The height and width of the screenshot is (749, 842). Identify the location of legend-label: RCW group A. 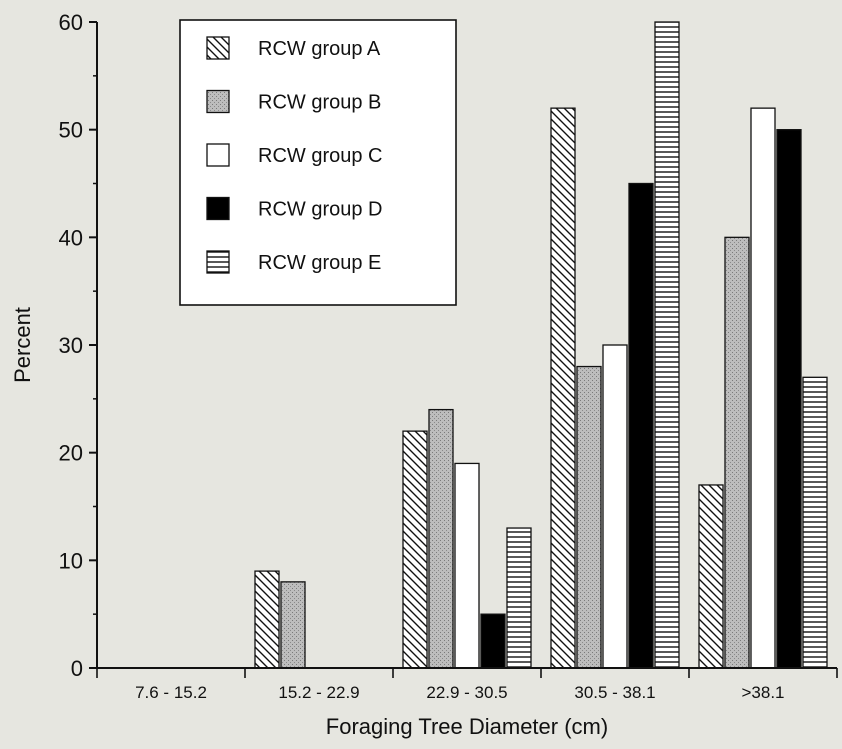
(319, 49).